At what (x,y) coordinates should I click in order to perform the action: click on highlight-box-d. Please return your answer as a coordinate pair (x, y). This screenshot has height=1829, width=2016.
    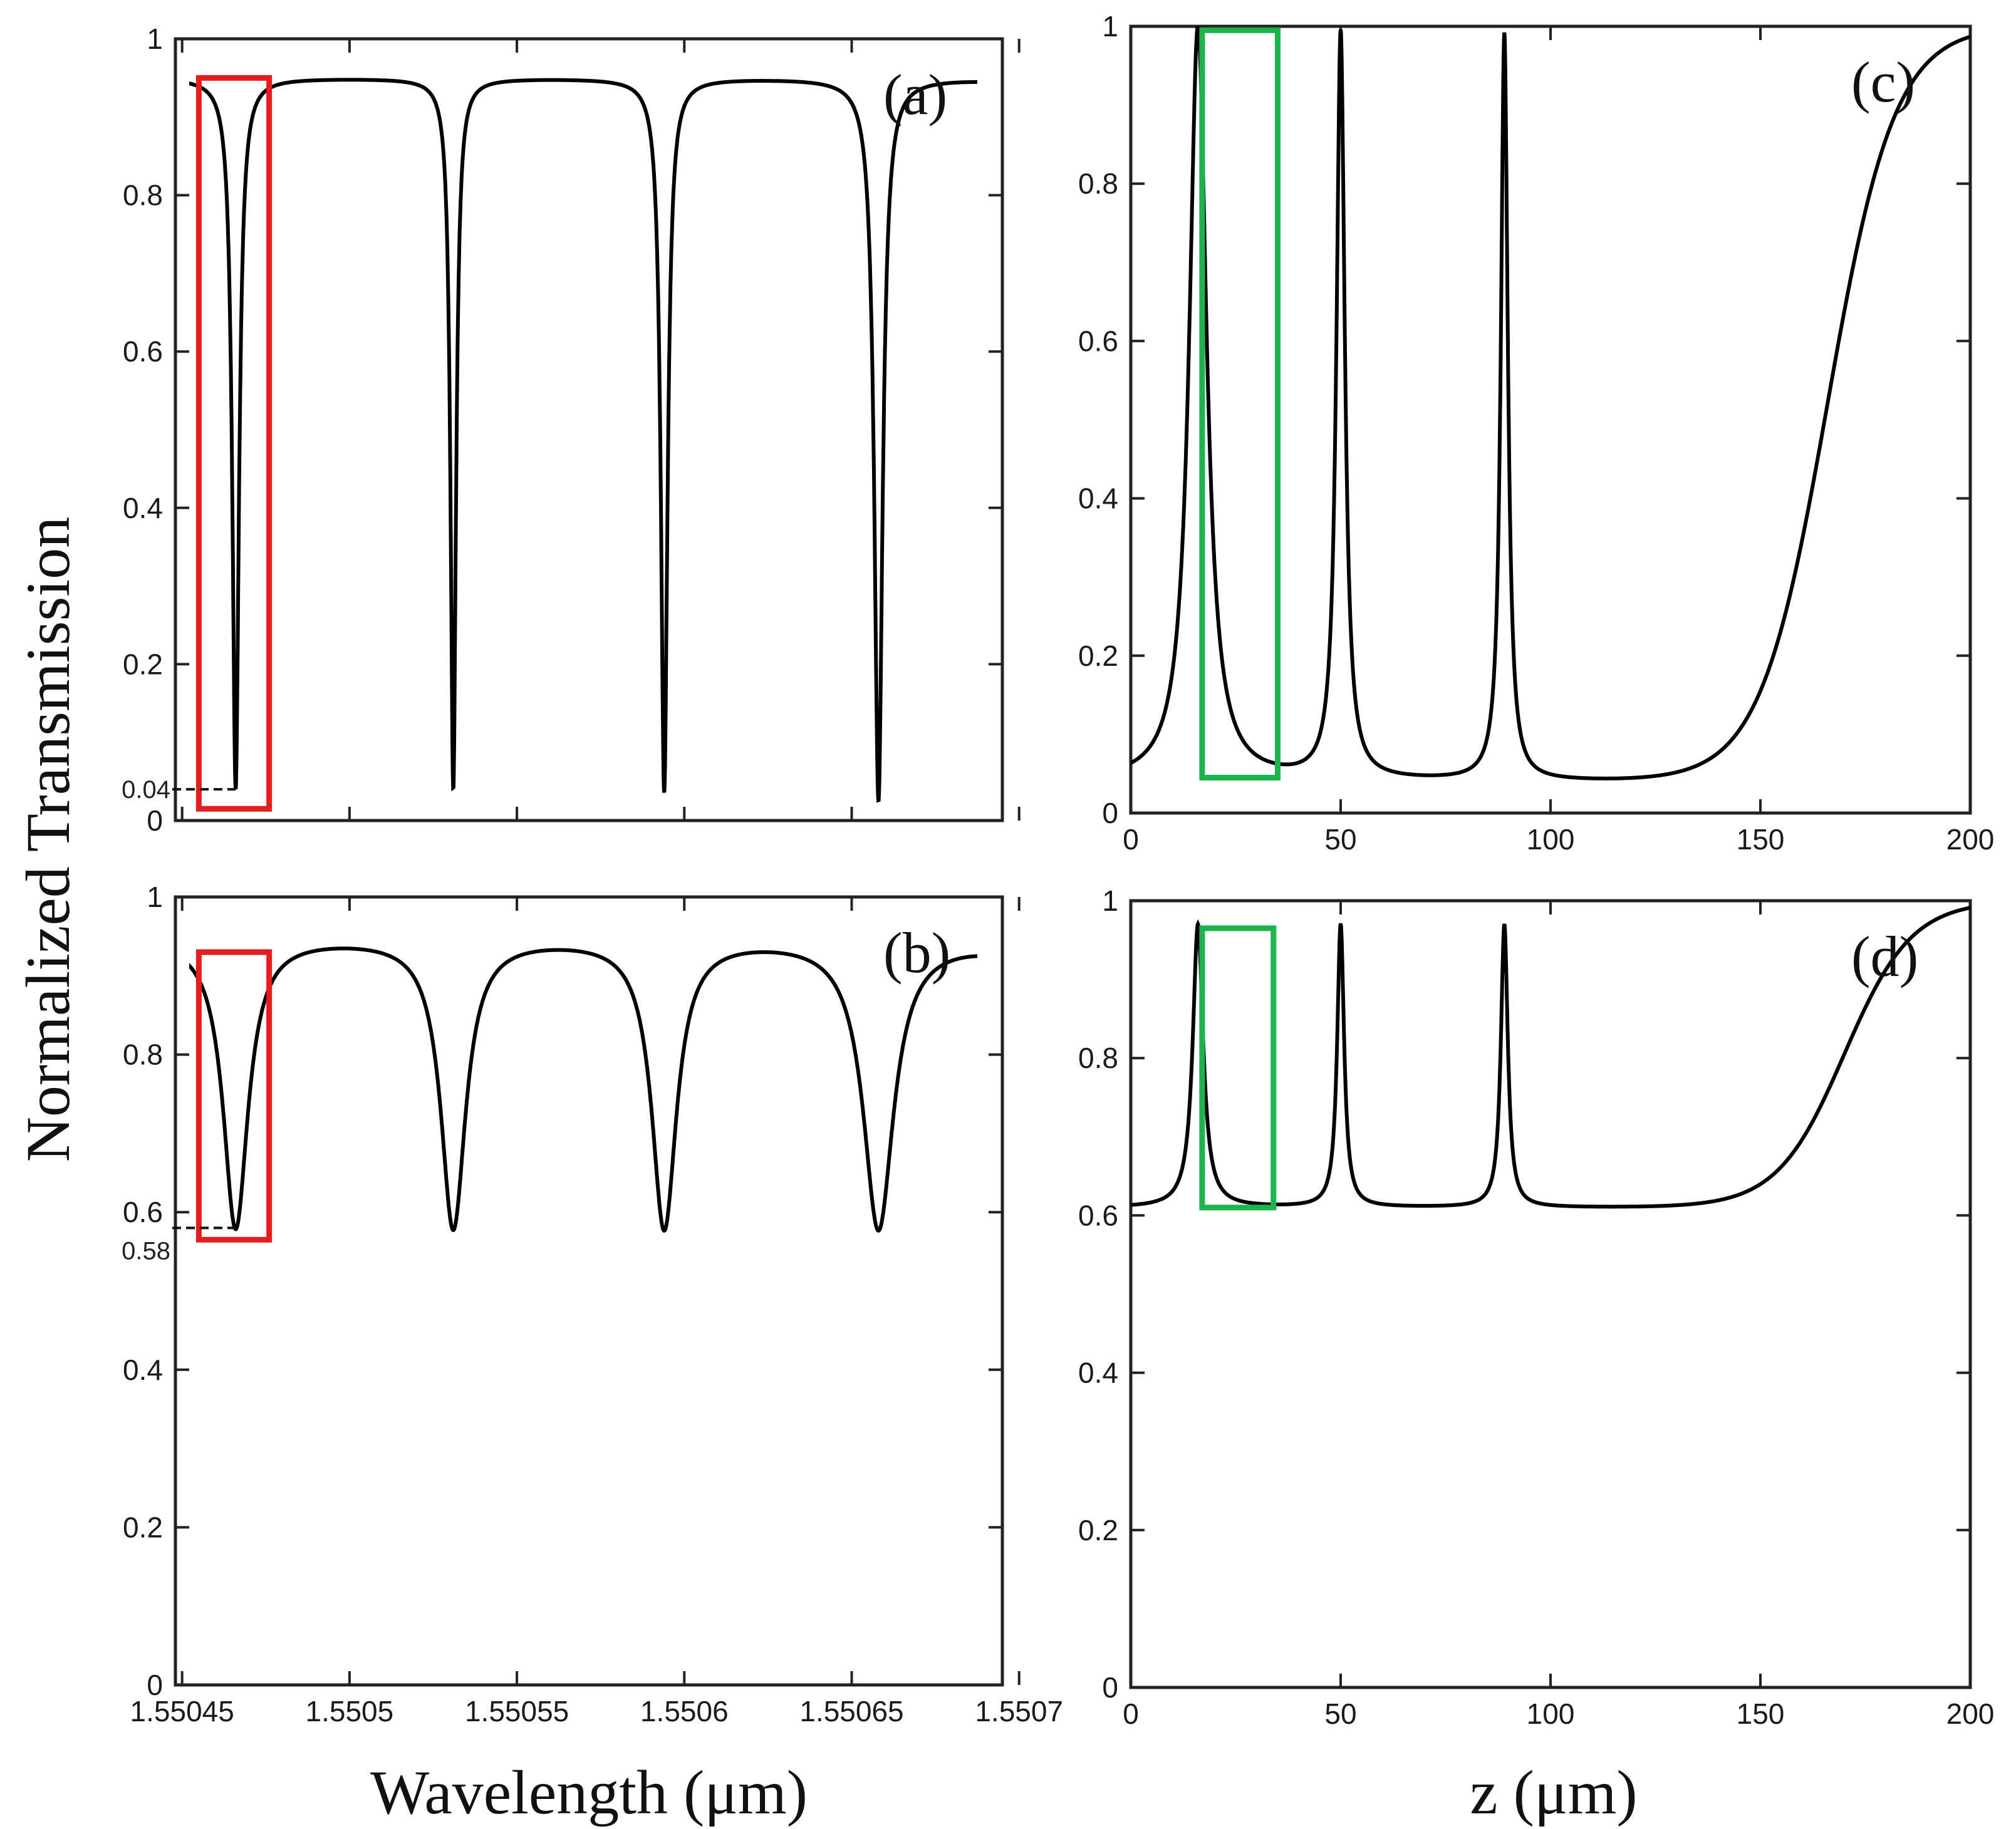
    Looking at the image, I should click on (1238, 1068).